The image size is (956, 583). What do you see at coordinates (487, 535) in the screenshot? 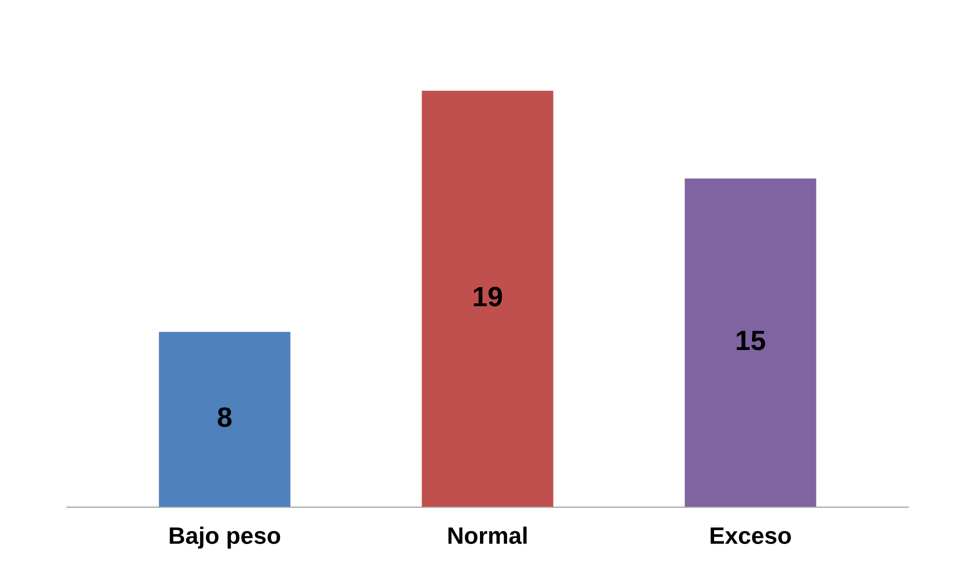
I see `x-tick-label: Normal` at bounding box center [487, 535].